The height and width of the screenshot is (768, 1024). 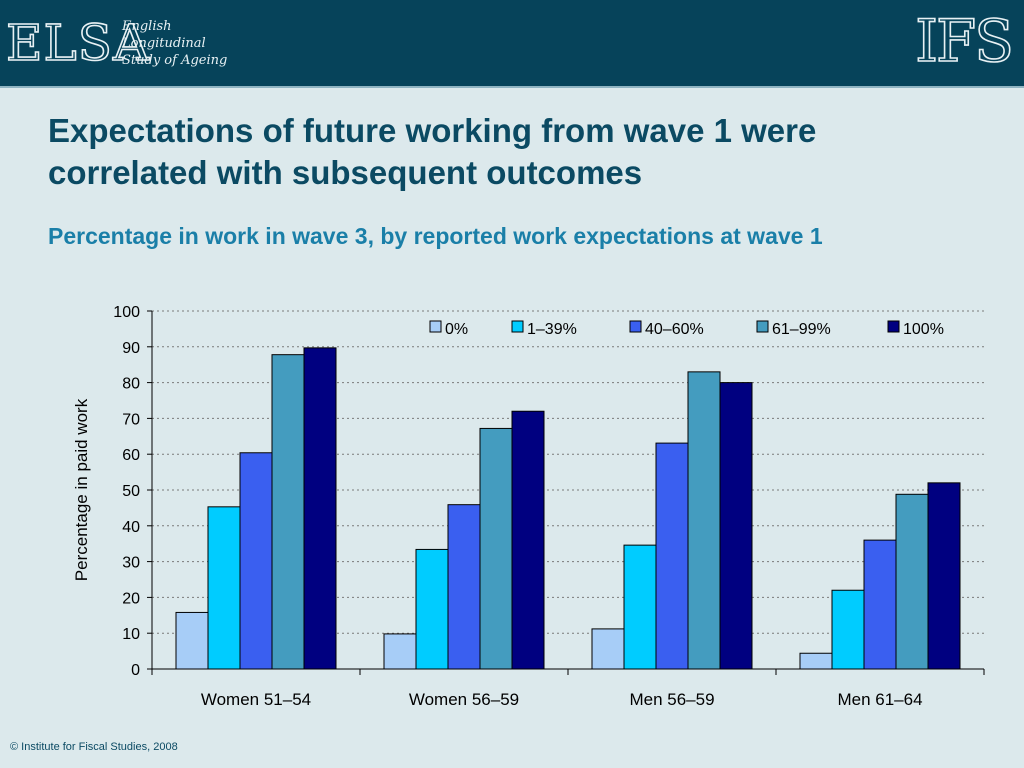 I want to click on y-axis-label: Percentage in paid work, so click(x=81, y=489).